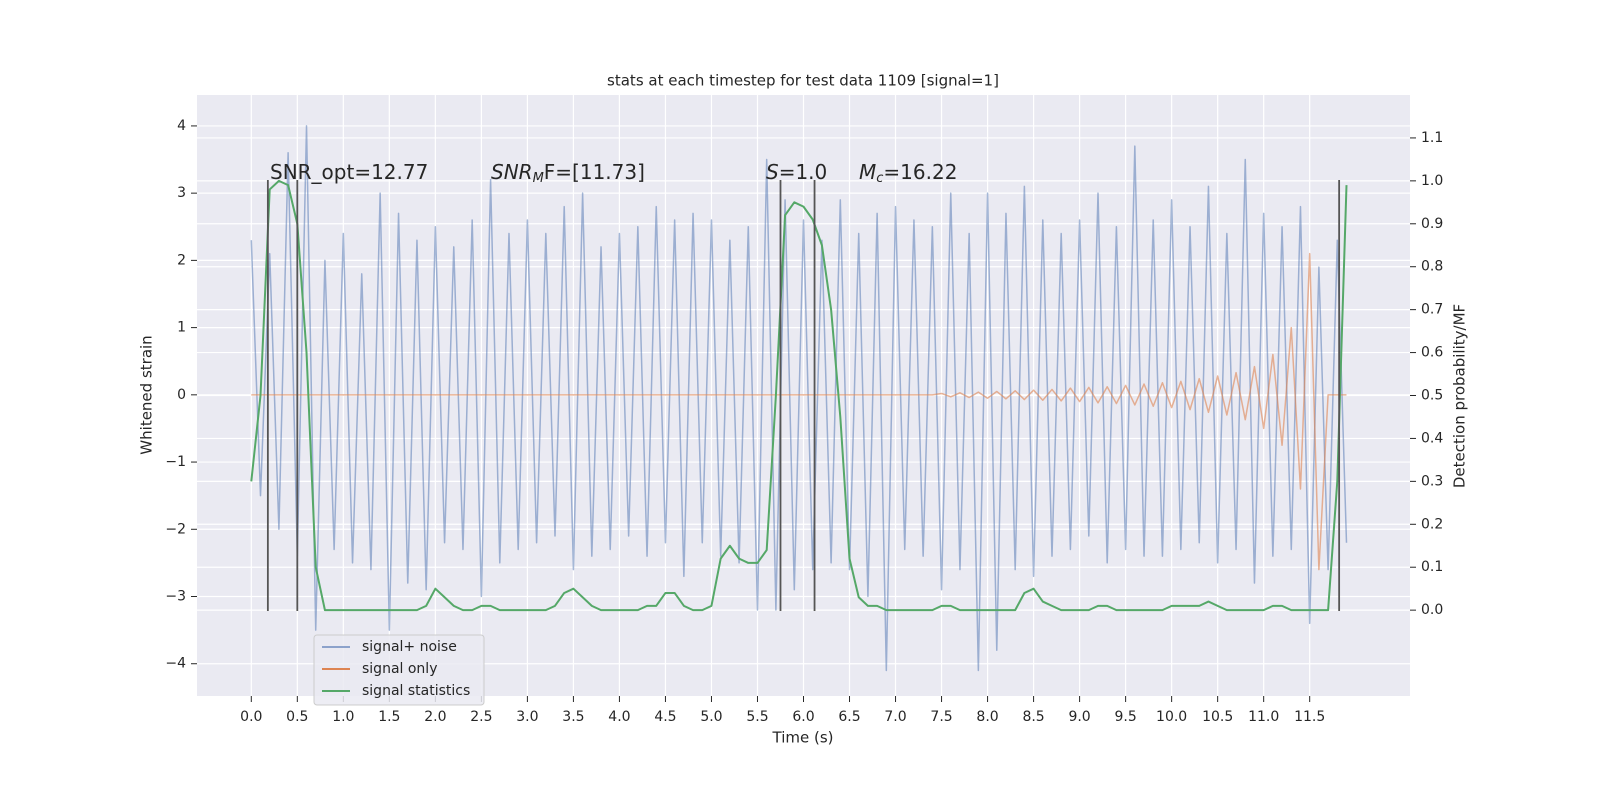 The width and height of the screenshot is (1600, 800). Describe the element at coordinates (1432, 267) in the screenshot. I see `y2-tick-label: 0.8` at that location.